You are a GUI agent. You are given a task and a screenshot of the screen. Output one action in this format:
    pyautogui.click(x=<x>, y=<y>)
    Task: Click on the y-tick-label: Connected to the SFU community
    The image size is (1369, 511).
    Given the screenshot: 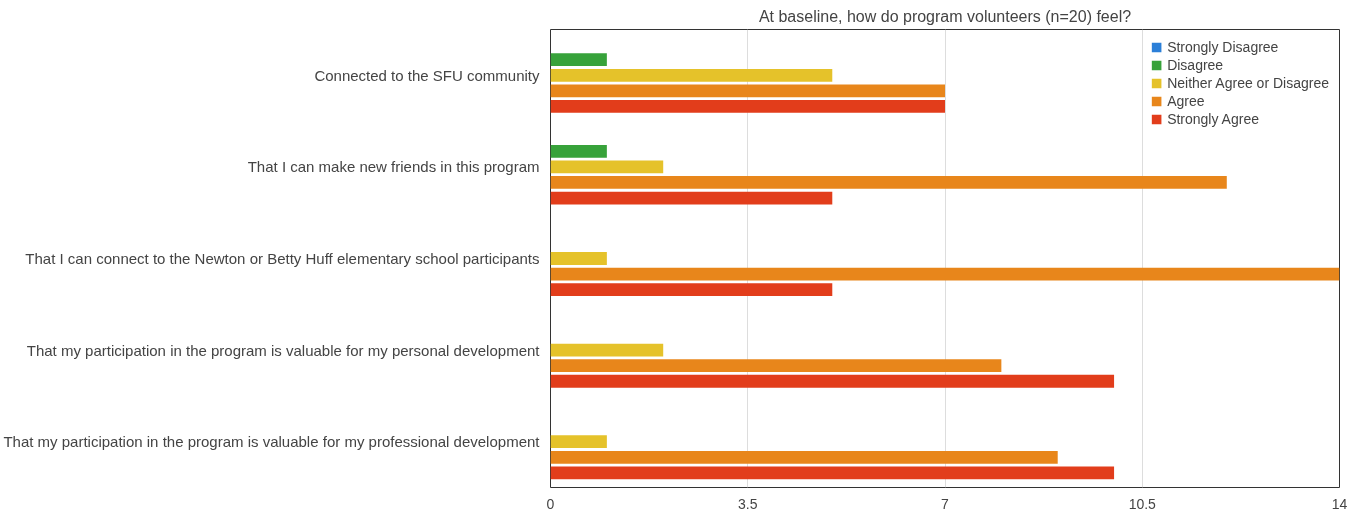 What is the action you would take?
    pyautogui.click(x=427, y=75)
    